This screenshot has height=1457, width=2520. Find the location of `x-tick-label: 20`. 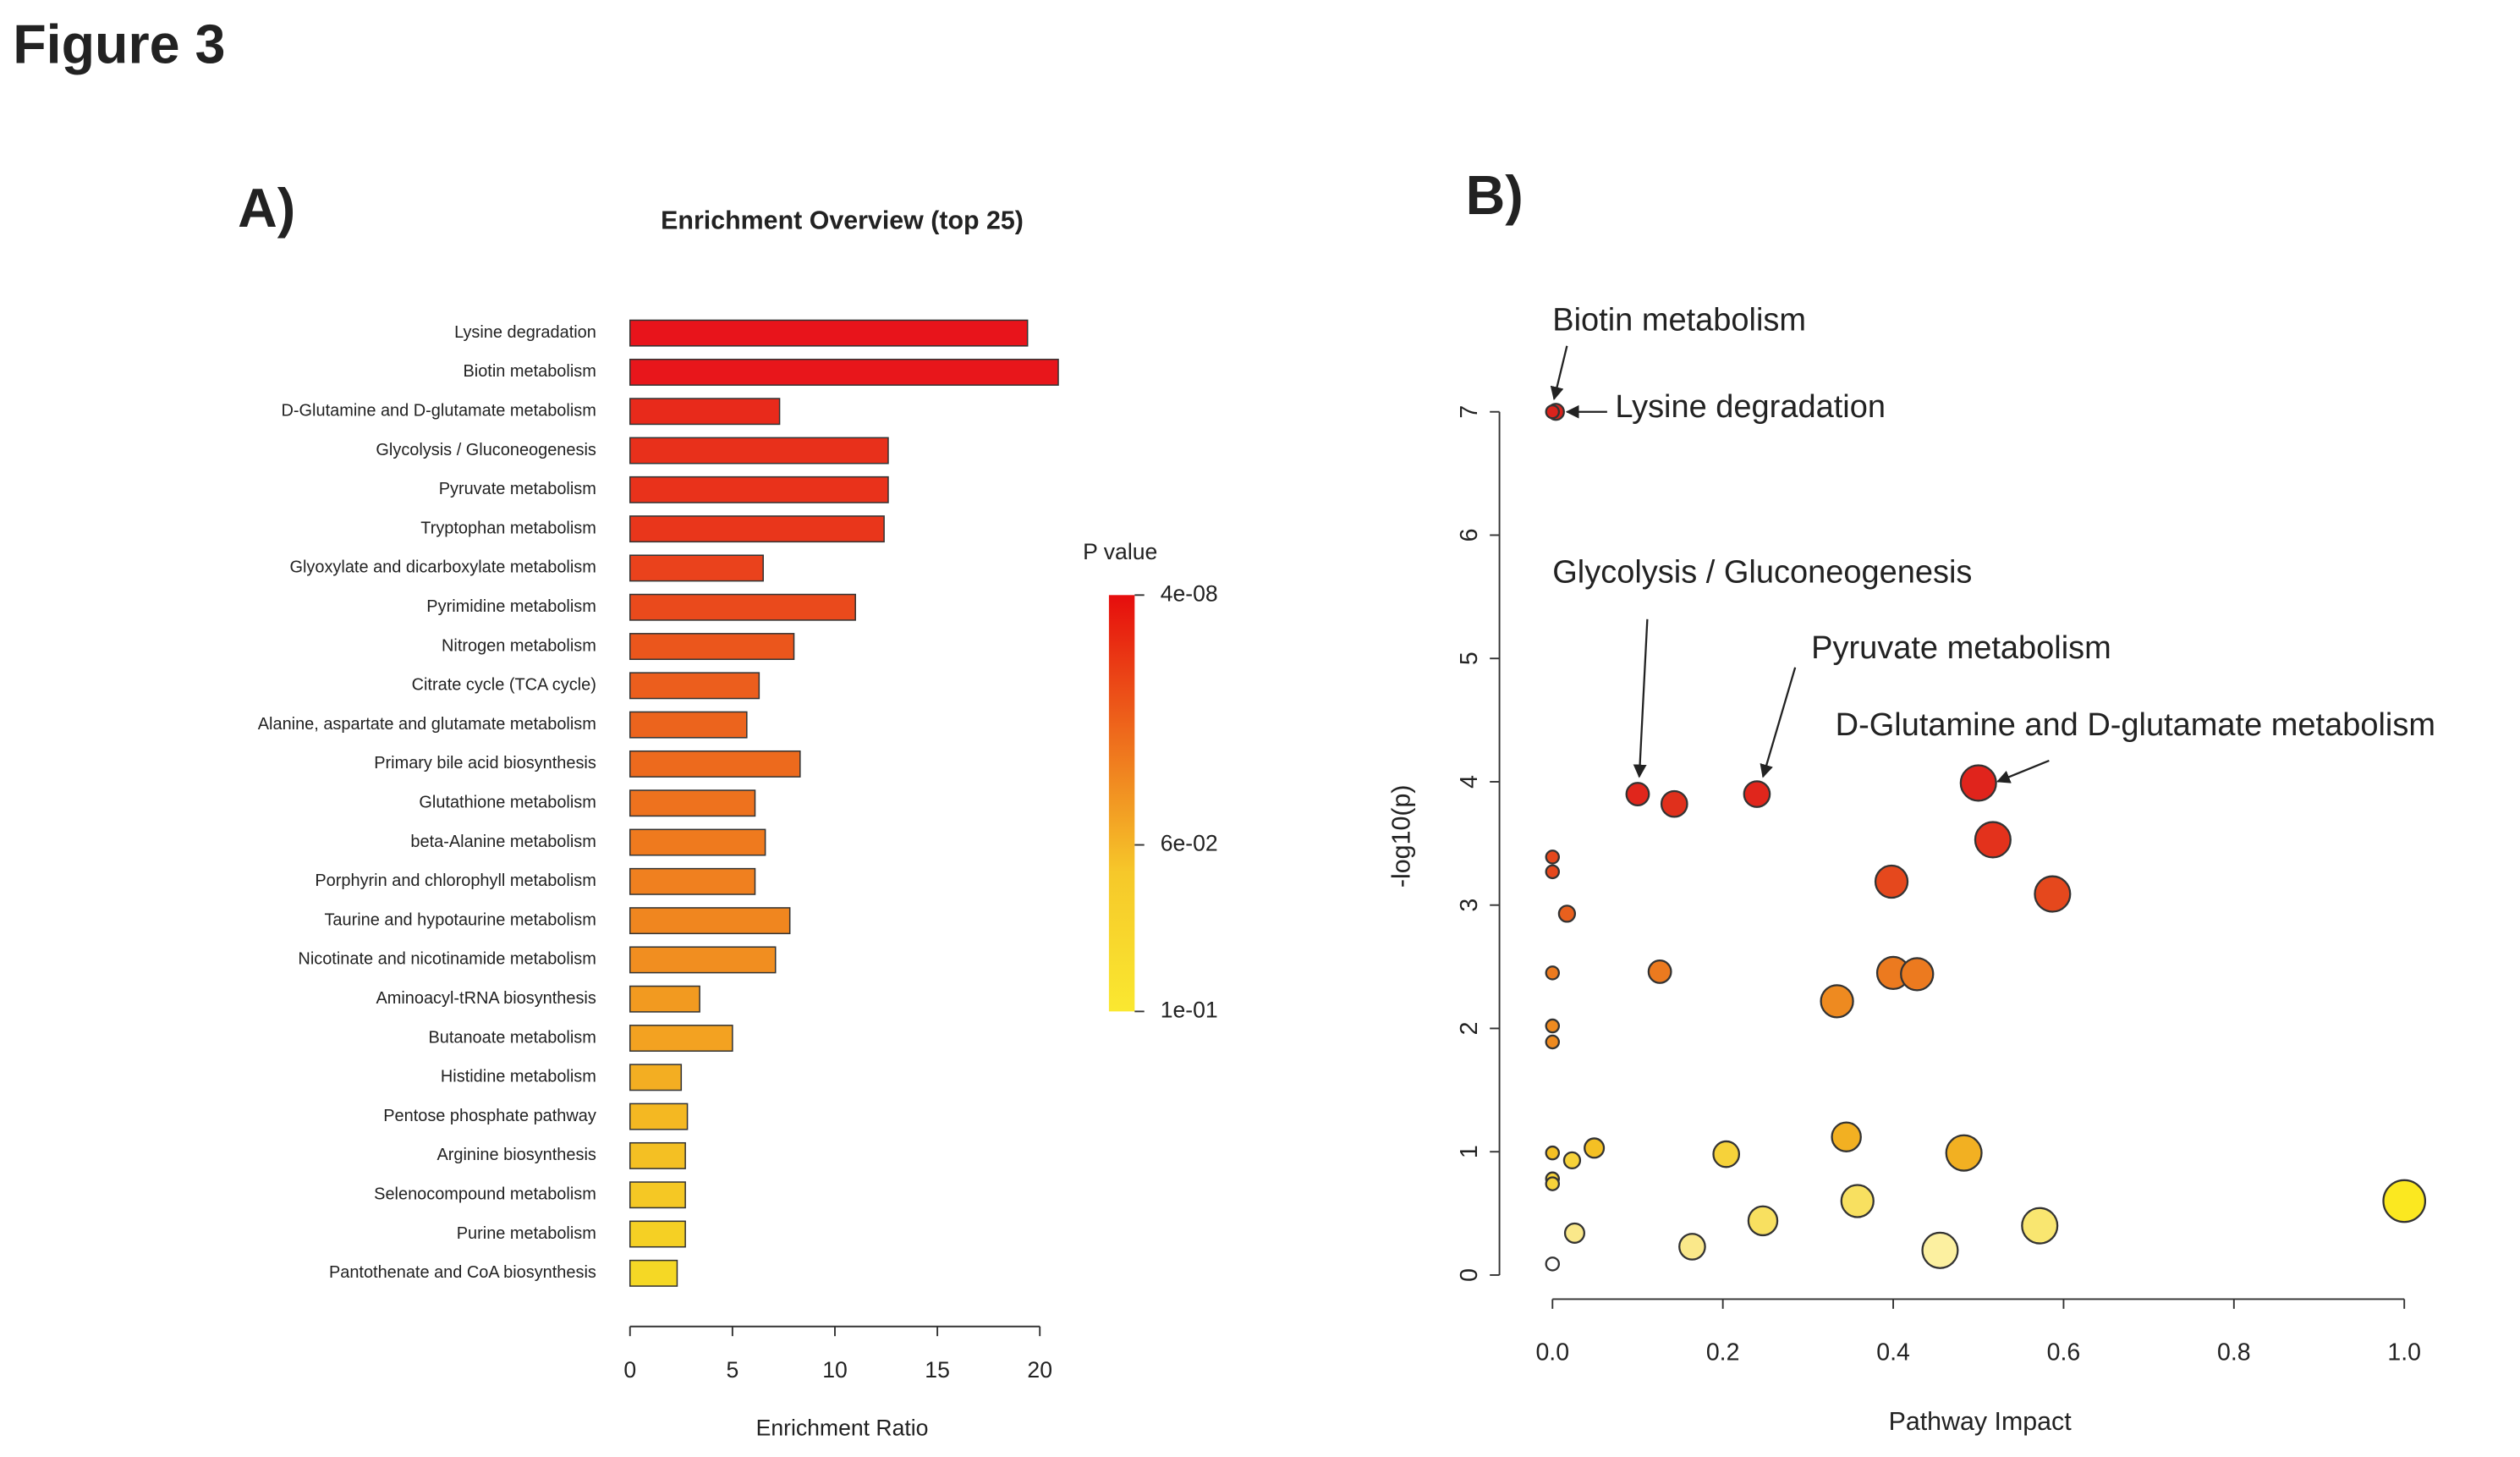

x-tick-label: 20 is located at coordinates (1039, 1370).